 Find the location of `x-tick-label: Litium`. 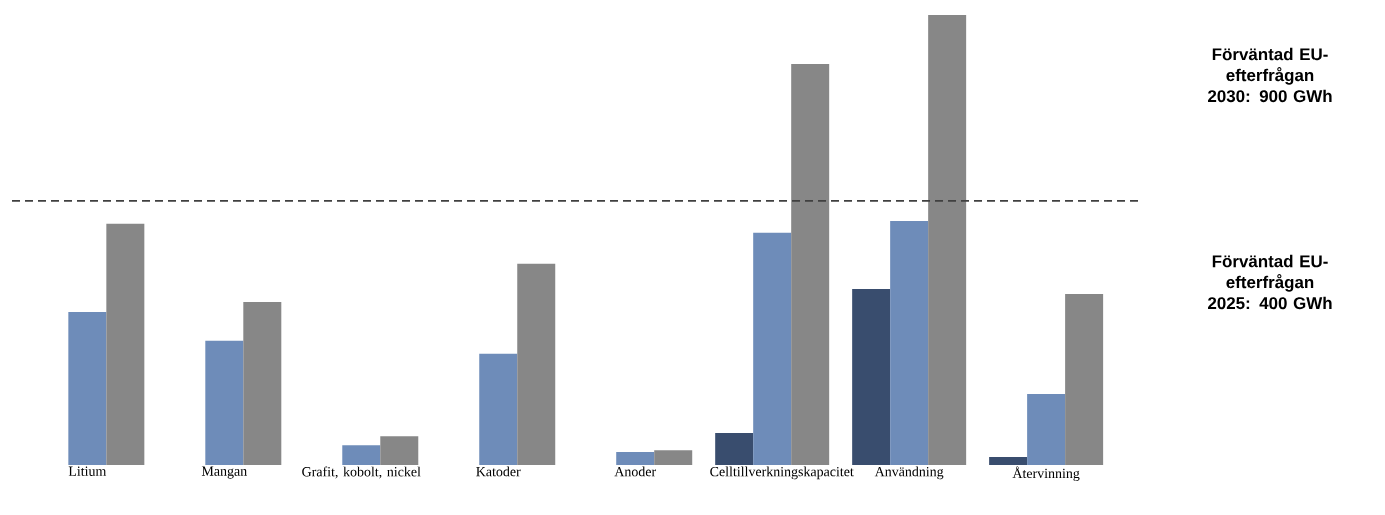

x-tick-label: Litium is located at coordinates (87, 471).